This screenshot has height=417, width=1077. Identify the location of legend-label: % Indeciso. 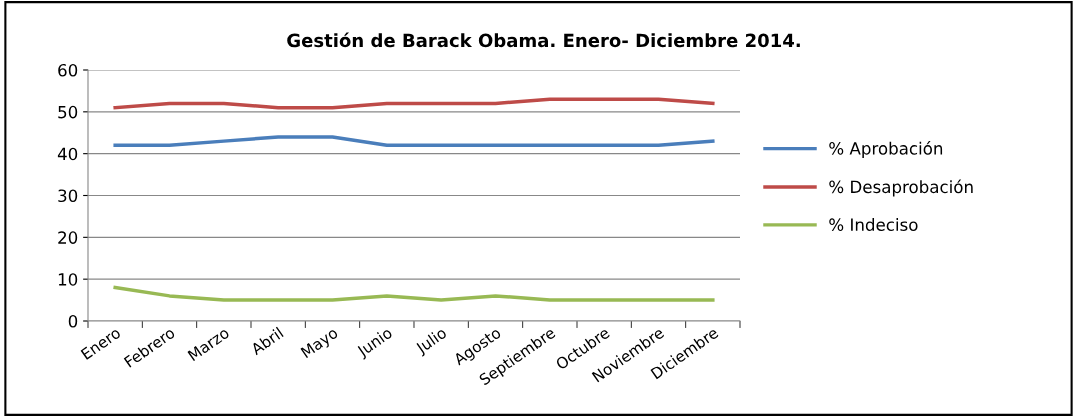
(873, 224).